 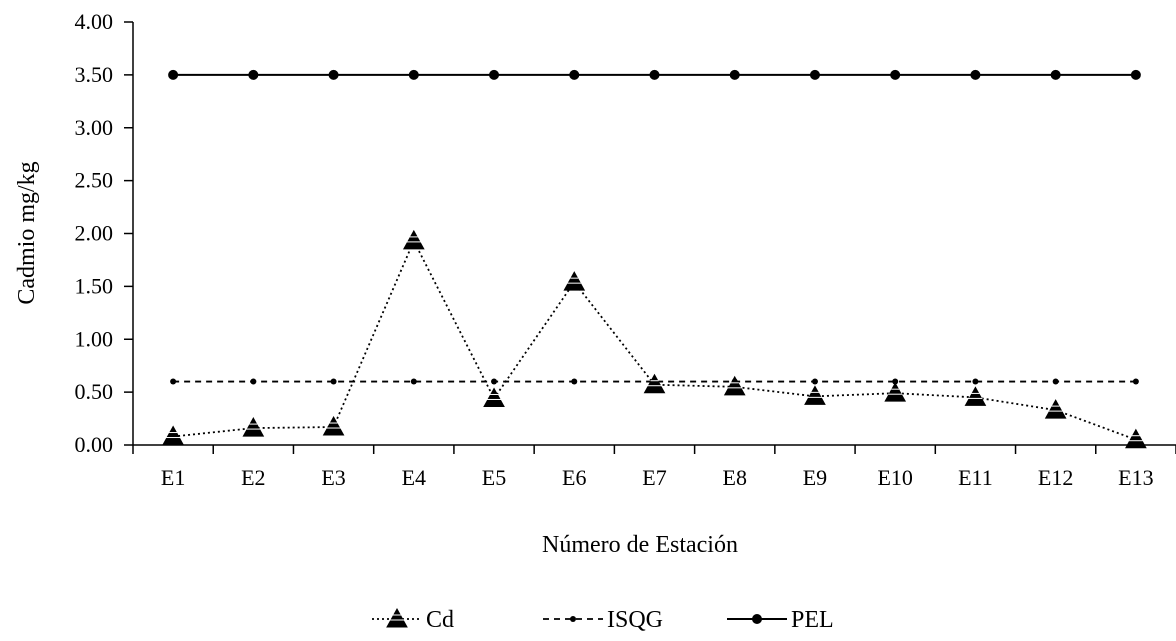 I want to click on legend-item-isqg: ISQG, so click(x=603, y=620).